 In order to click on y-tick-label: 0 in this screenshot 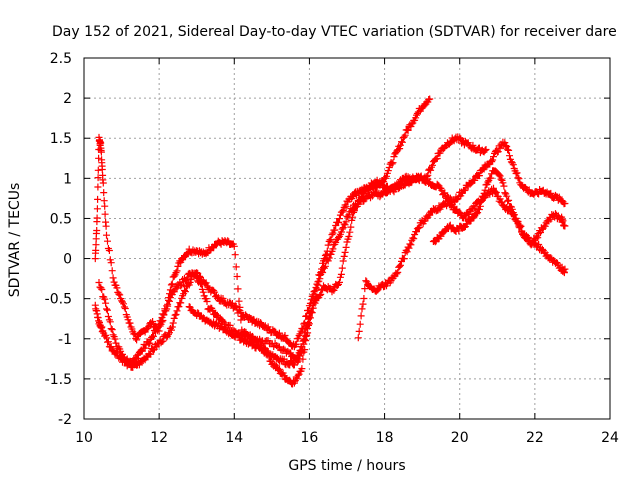, I will do `click(67, 260)`.